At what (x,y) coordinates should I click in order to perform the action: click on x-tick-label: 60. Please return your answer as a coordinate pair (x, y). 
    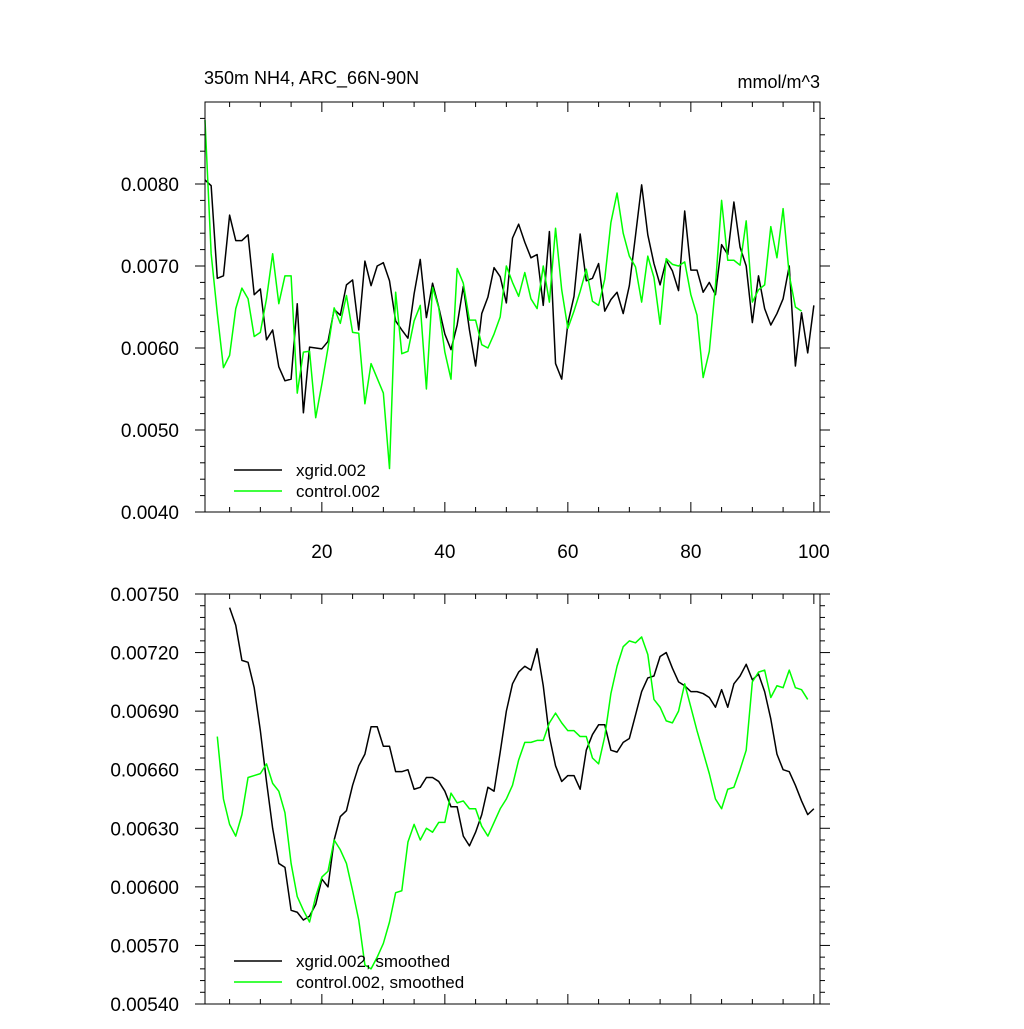
    Looking at the image, I should click on (567, 552).